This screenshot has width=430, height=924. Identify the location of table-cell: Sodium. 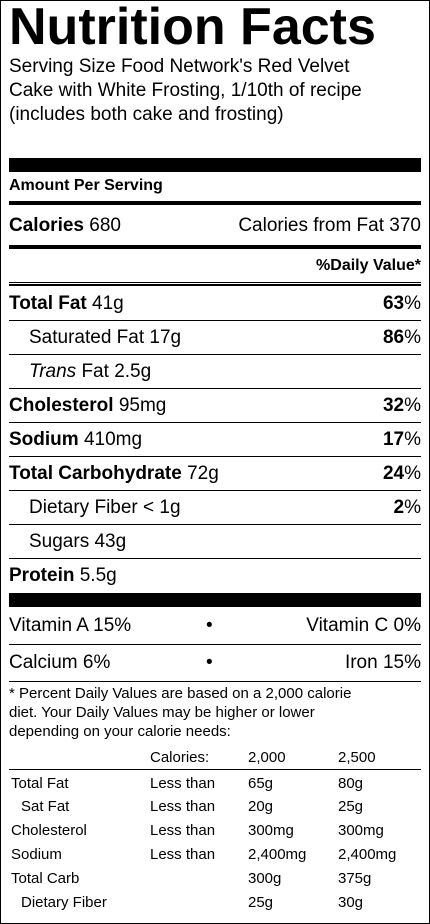
(36, 854).